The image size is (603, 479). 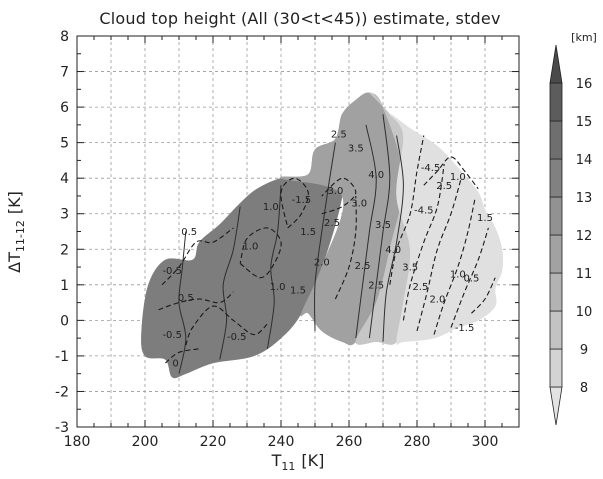 I want to click on y-tick-label: 5, so click(x=64, y=144).